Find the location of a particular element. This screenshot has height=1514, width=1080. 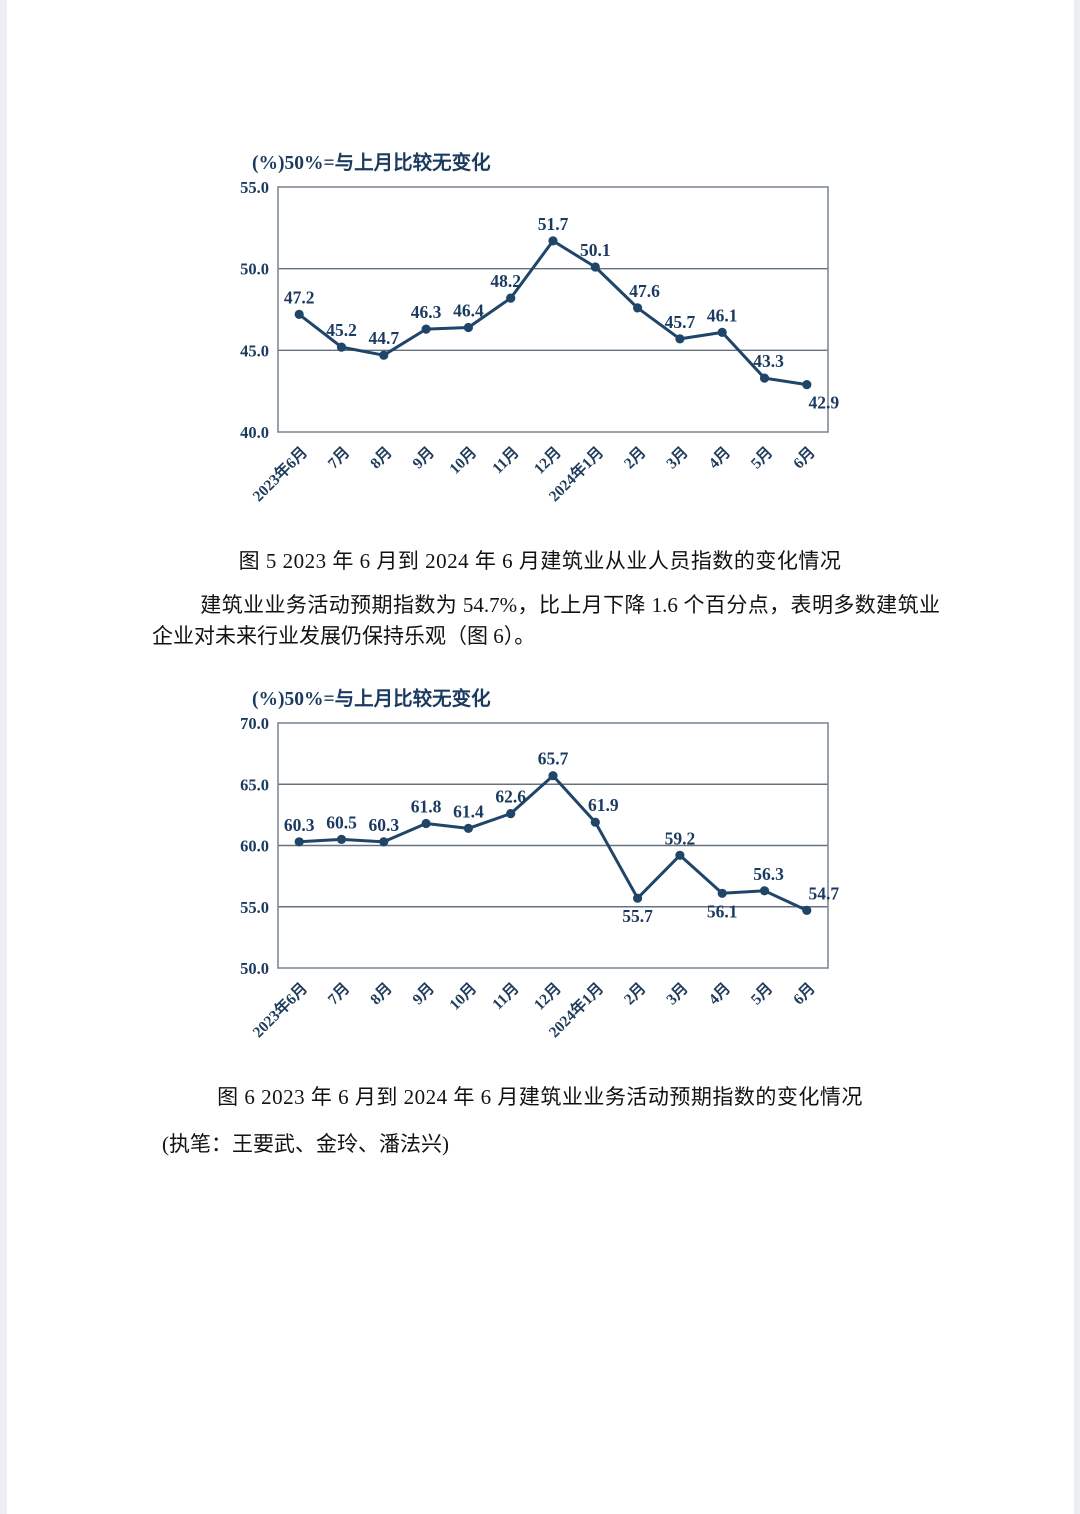

svg-text: 46.3 is located at coordinates (426, 312).